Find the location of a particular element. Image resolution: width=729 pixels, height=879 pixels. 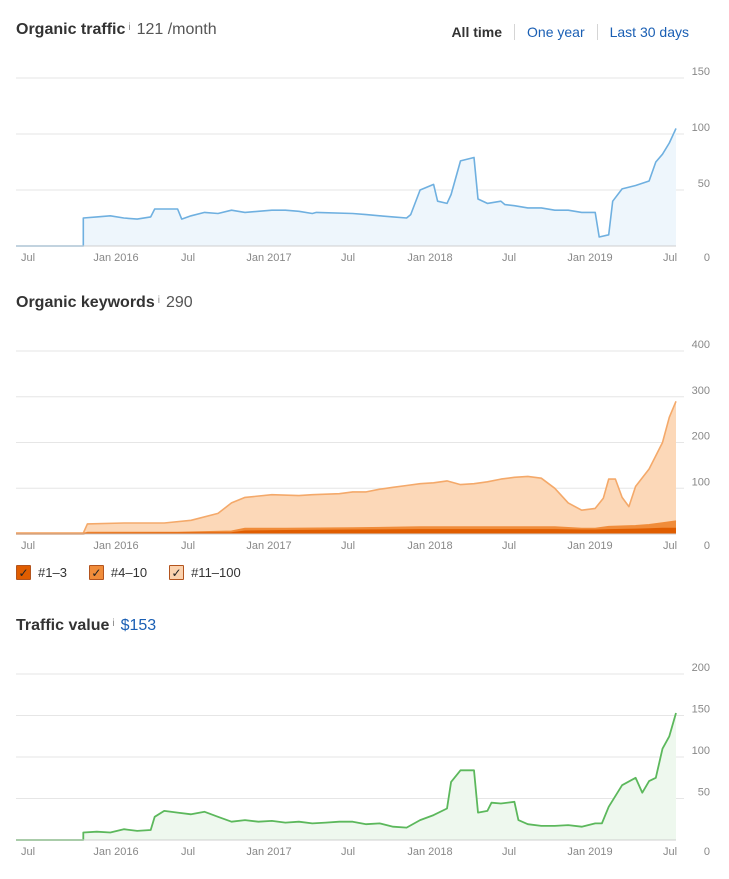

checkbox-11to100: ✓ is located at coordinates (177, 572).